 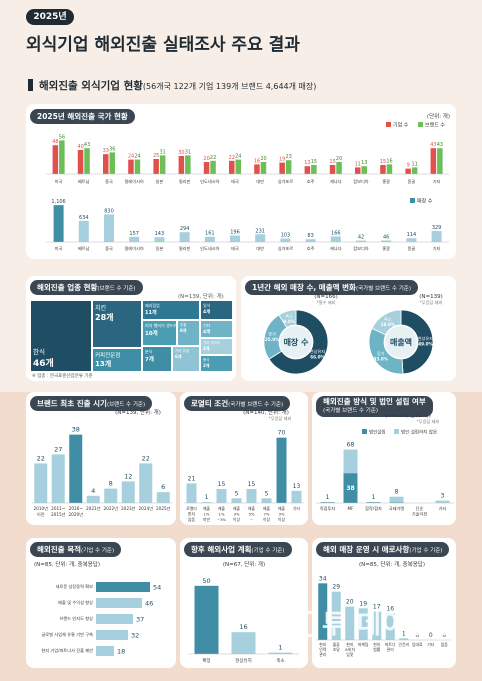 What do you see at coordinates (282, 433) in the screenshot?
I see `royalty-value-6: 70` at bounding box center [282, 433].